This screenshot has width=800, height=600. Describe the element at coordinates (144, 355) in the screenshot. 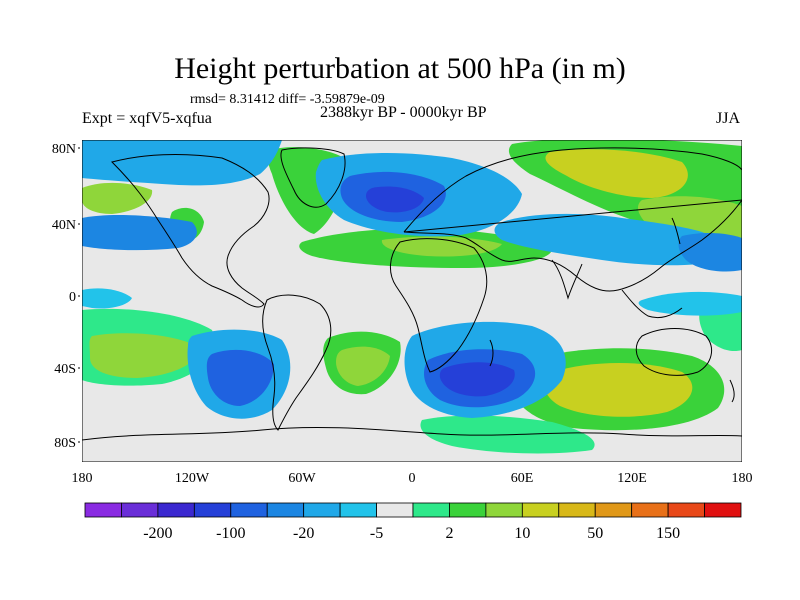

I see `anomaly-positive-south-pacific-west-core` at that location.